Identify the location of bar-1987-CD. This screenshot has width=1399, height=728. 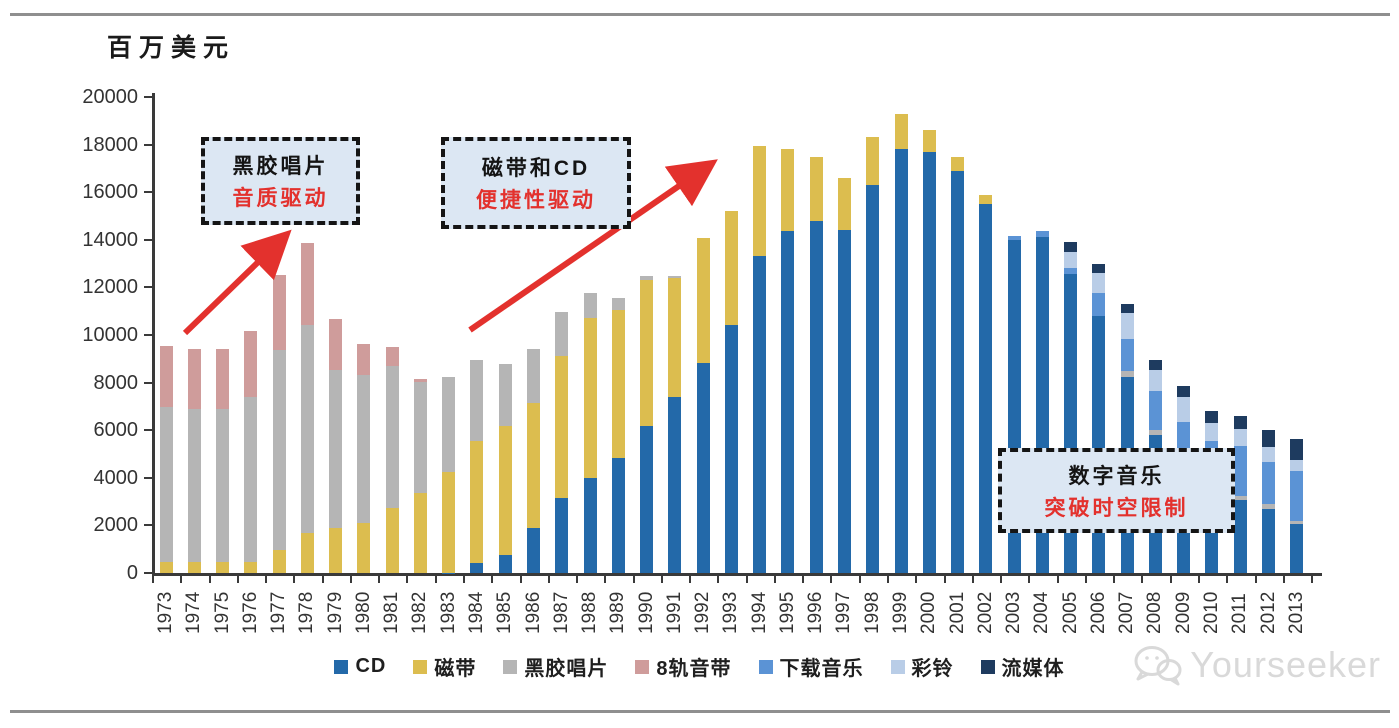
(562, 535).